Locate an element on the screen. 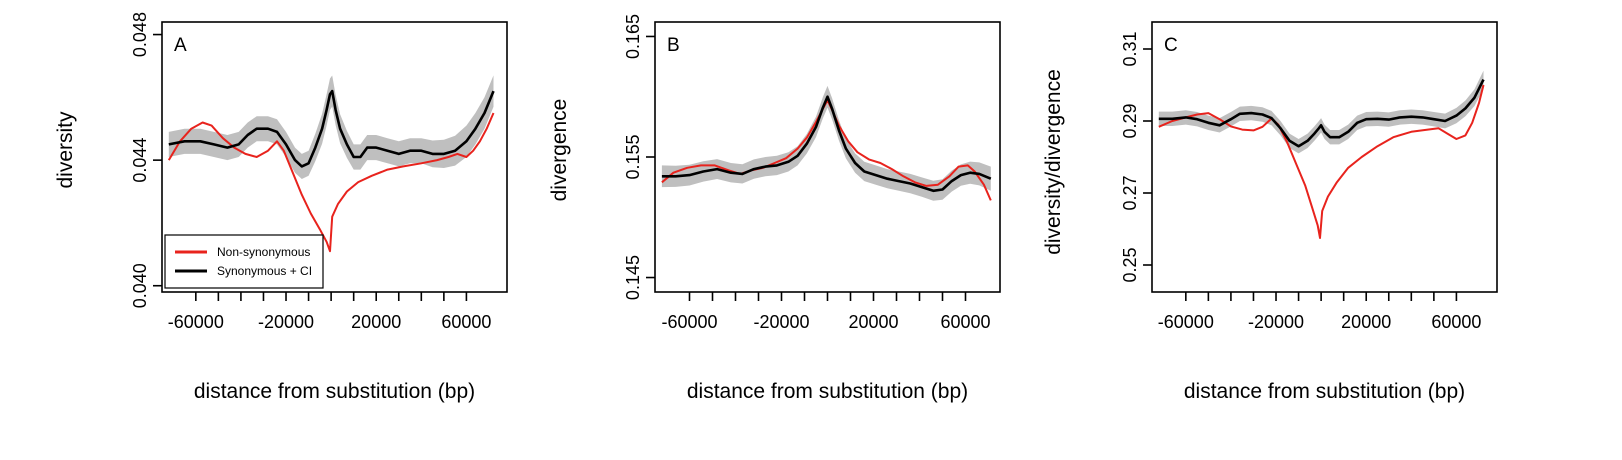  legend: Non-synonymous Synonymous + CI is located at coordinates (244, 261).